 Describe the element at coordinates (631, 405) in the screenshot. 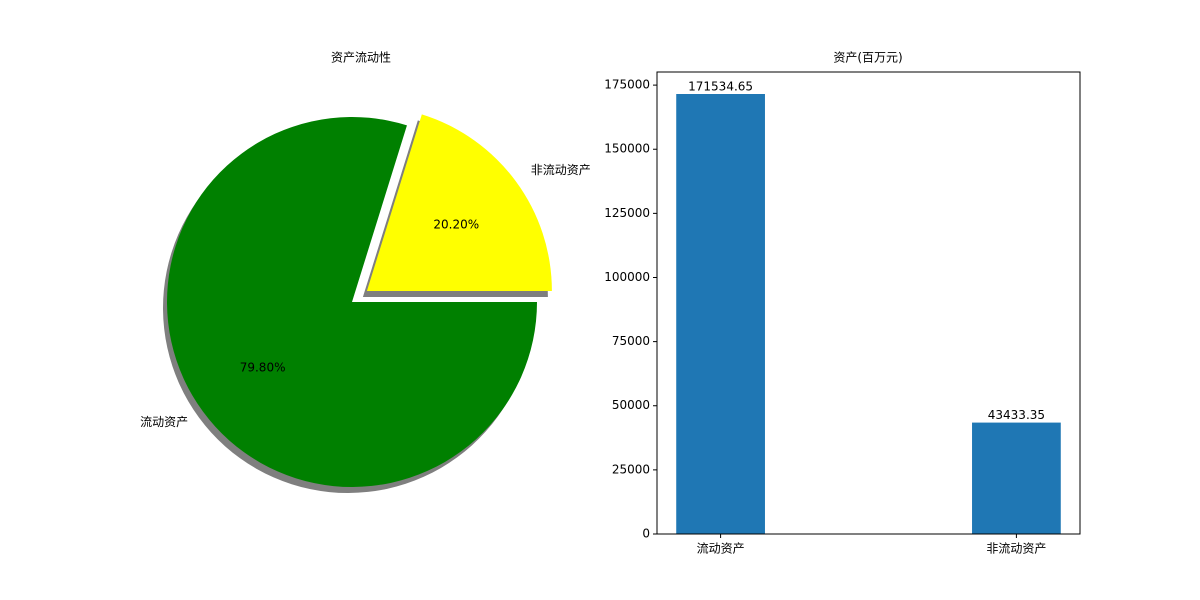

I see `y-tick-label: 50000` at that location.